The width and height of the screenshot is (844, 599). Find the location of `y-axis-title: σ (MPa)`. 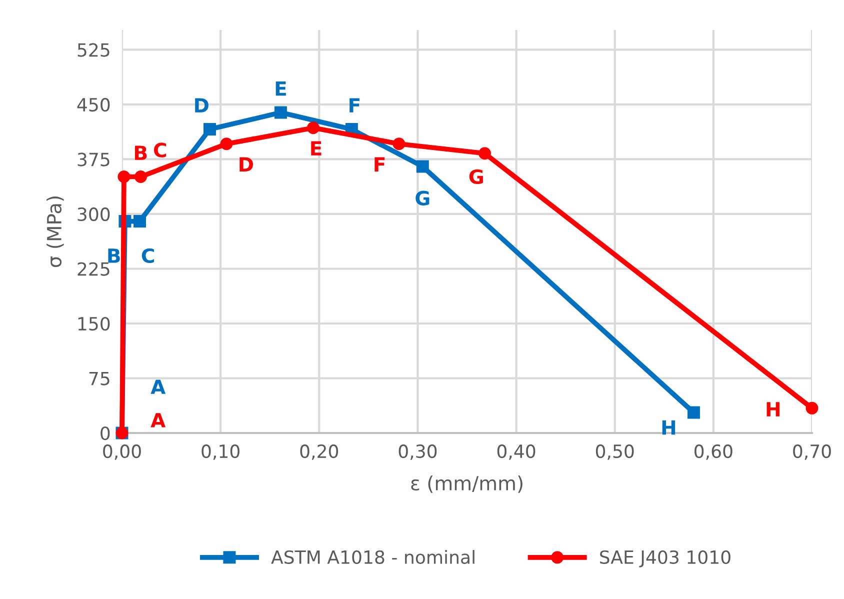

y-axis-title: σ (MPa) is located at coordinates (55, 232).